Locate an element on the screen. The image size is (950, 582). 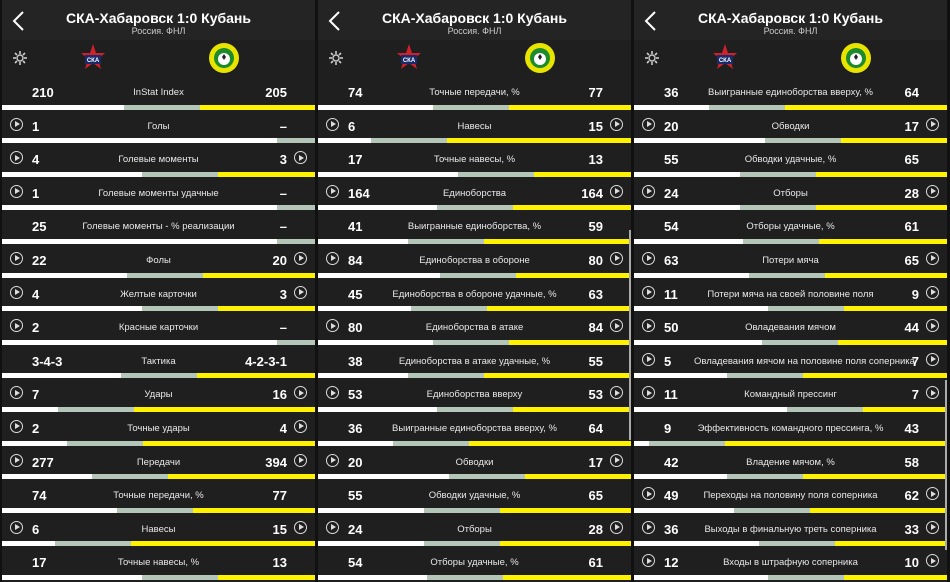
stat-row: 45 Единоборства в обороне удачные, % 63 is located at coordinates (474, 297).